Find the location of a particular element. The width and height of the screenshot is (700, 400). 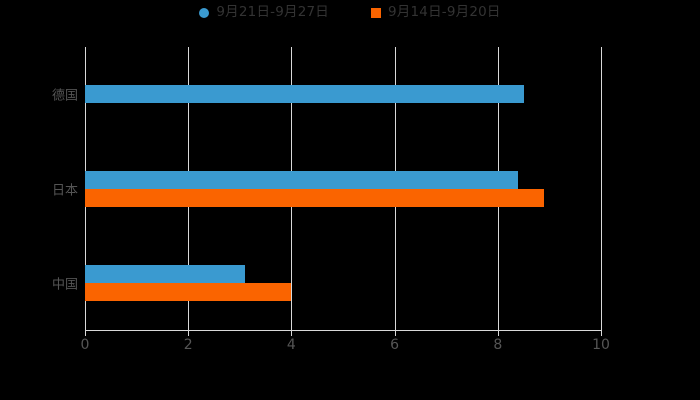

x-tick-label-6: 6 is located at coordinates (395, 345).